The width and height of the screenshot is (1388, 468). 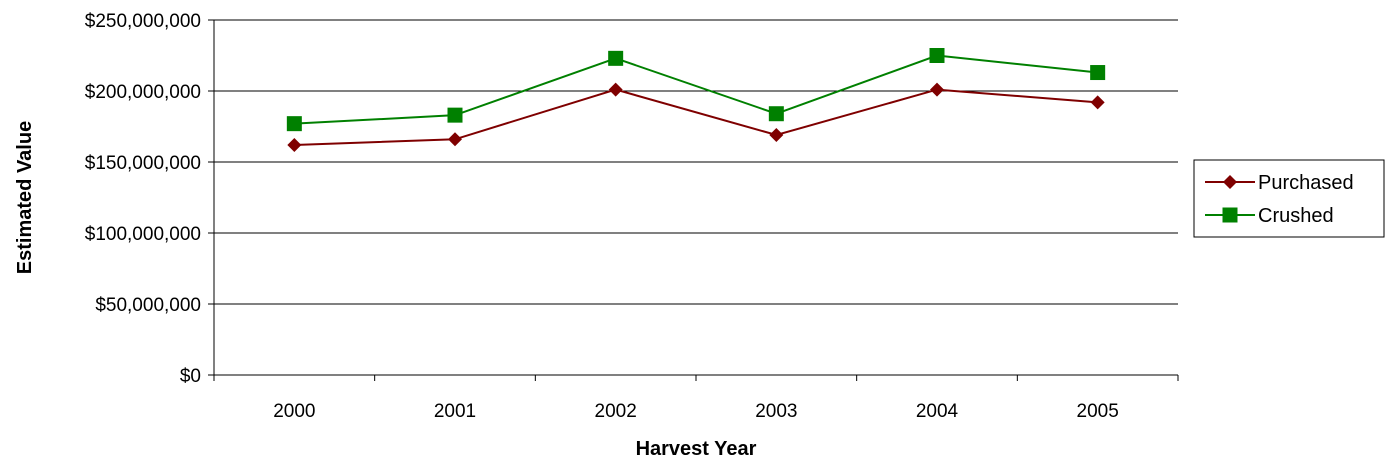 What do you see at coordinates (696, 449) in the screenshot?
I see `x-axis-title: Harvest Year` at bounding box center [696, 449].